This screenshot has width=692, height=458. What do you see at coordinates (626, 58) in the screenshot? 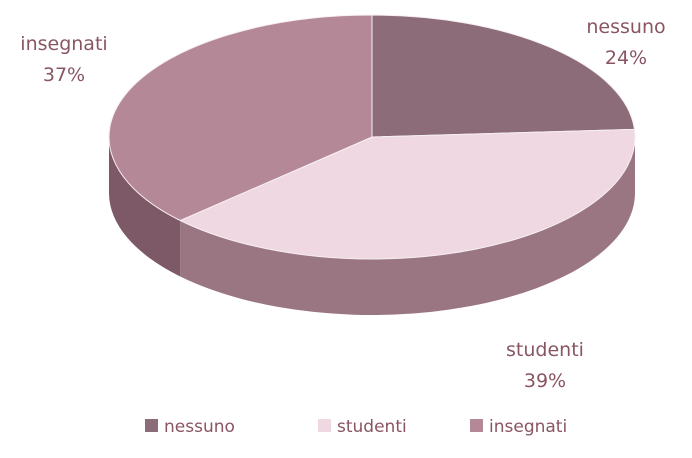
I see `slice-value-nessuno: 24%` at bounding box center [626, 58].